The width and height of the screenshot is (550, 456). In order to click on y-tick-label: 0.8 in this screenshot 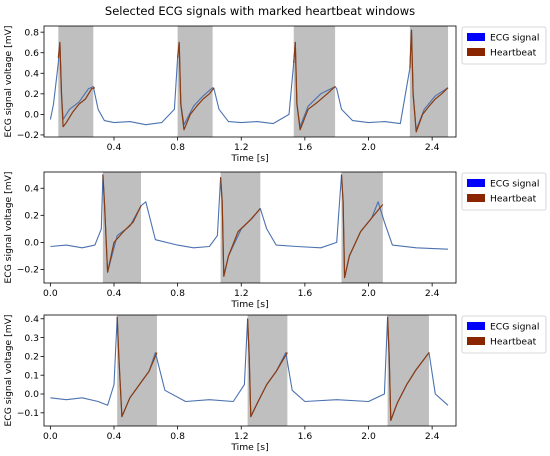, I will do `click(31, 32)`.